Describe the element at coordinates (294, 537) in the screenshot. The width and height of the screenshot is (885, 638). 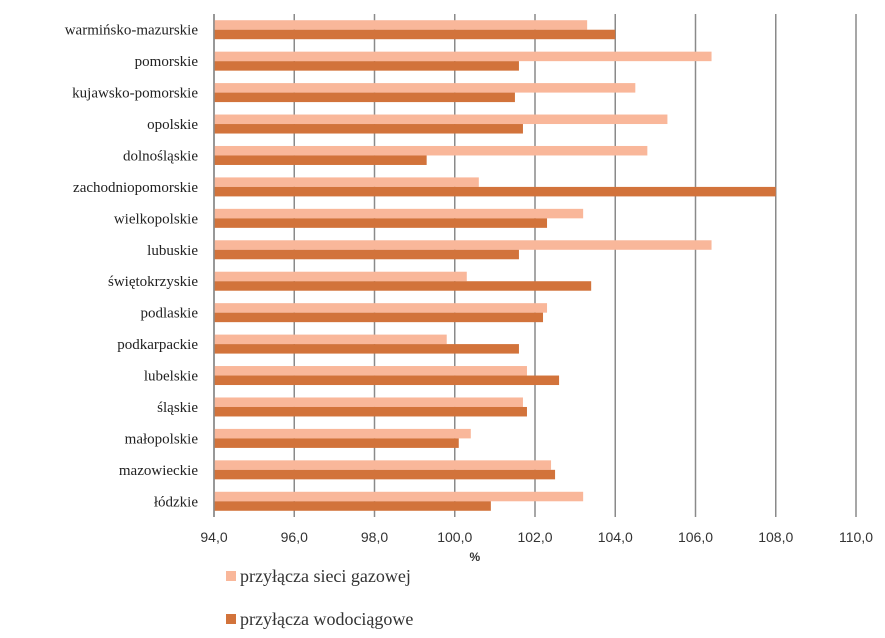
I see `x-tick-label: 96,0` at that location.